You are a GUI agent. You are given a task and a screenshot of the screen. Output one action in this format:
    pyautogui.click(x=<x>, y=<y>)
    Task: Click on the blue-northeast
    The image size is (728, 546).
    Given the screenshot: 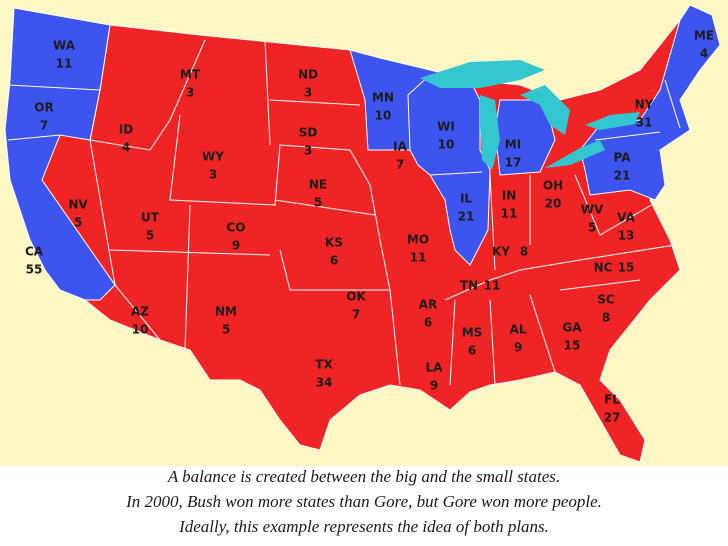 What is the action you would take?
    pyautogui.click(x=650, y=102)
    